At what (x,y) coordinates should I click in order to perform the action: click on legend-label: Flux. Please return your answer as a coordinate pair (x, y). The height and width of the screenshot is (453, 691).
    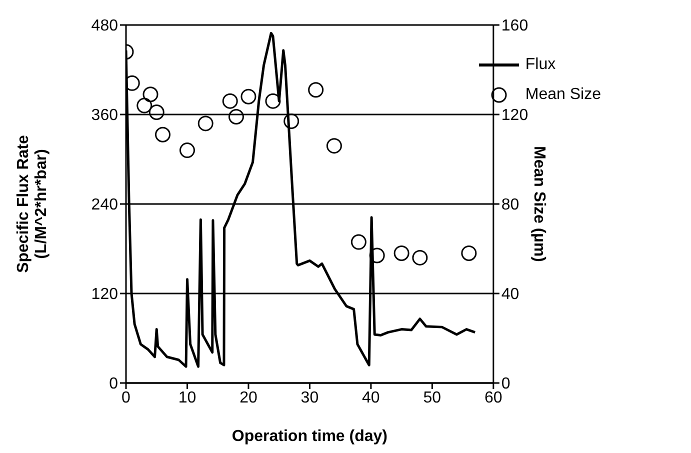
    Looking at the image, I should click on (540, 65).